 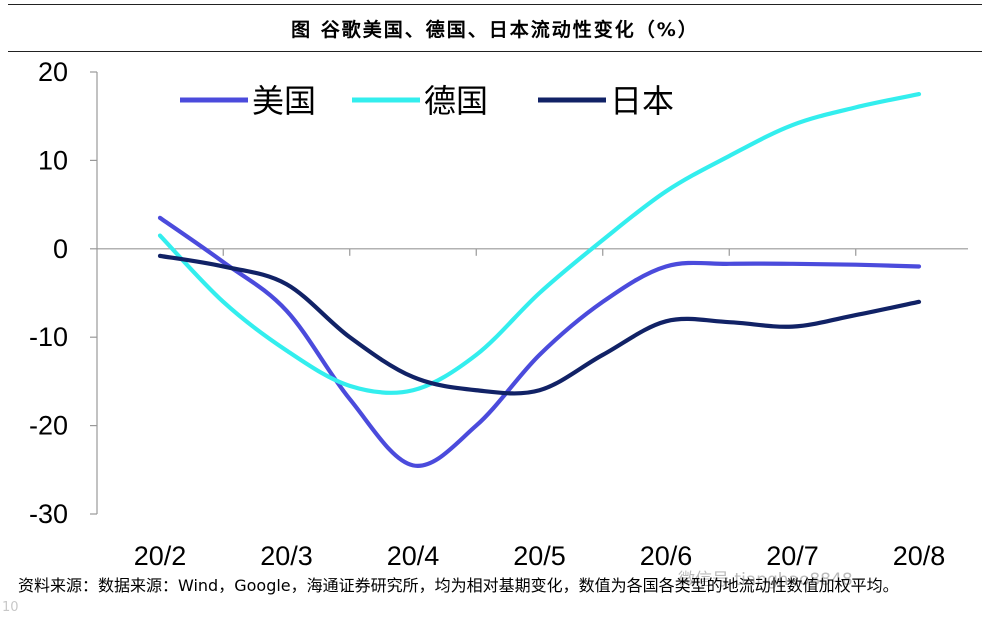 I want to click on y-tick-label: -10, so click(x=48, y=337).